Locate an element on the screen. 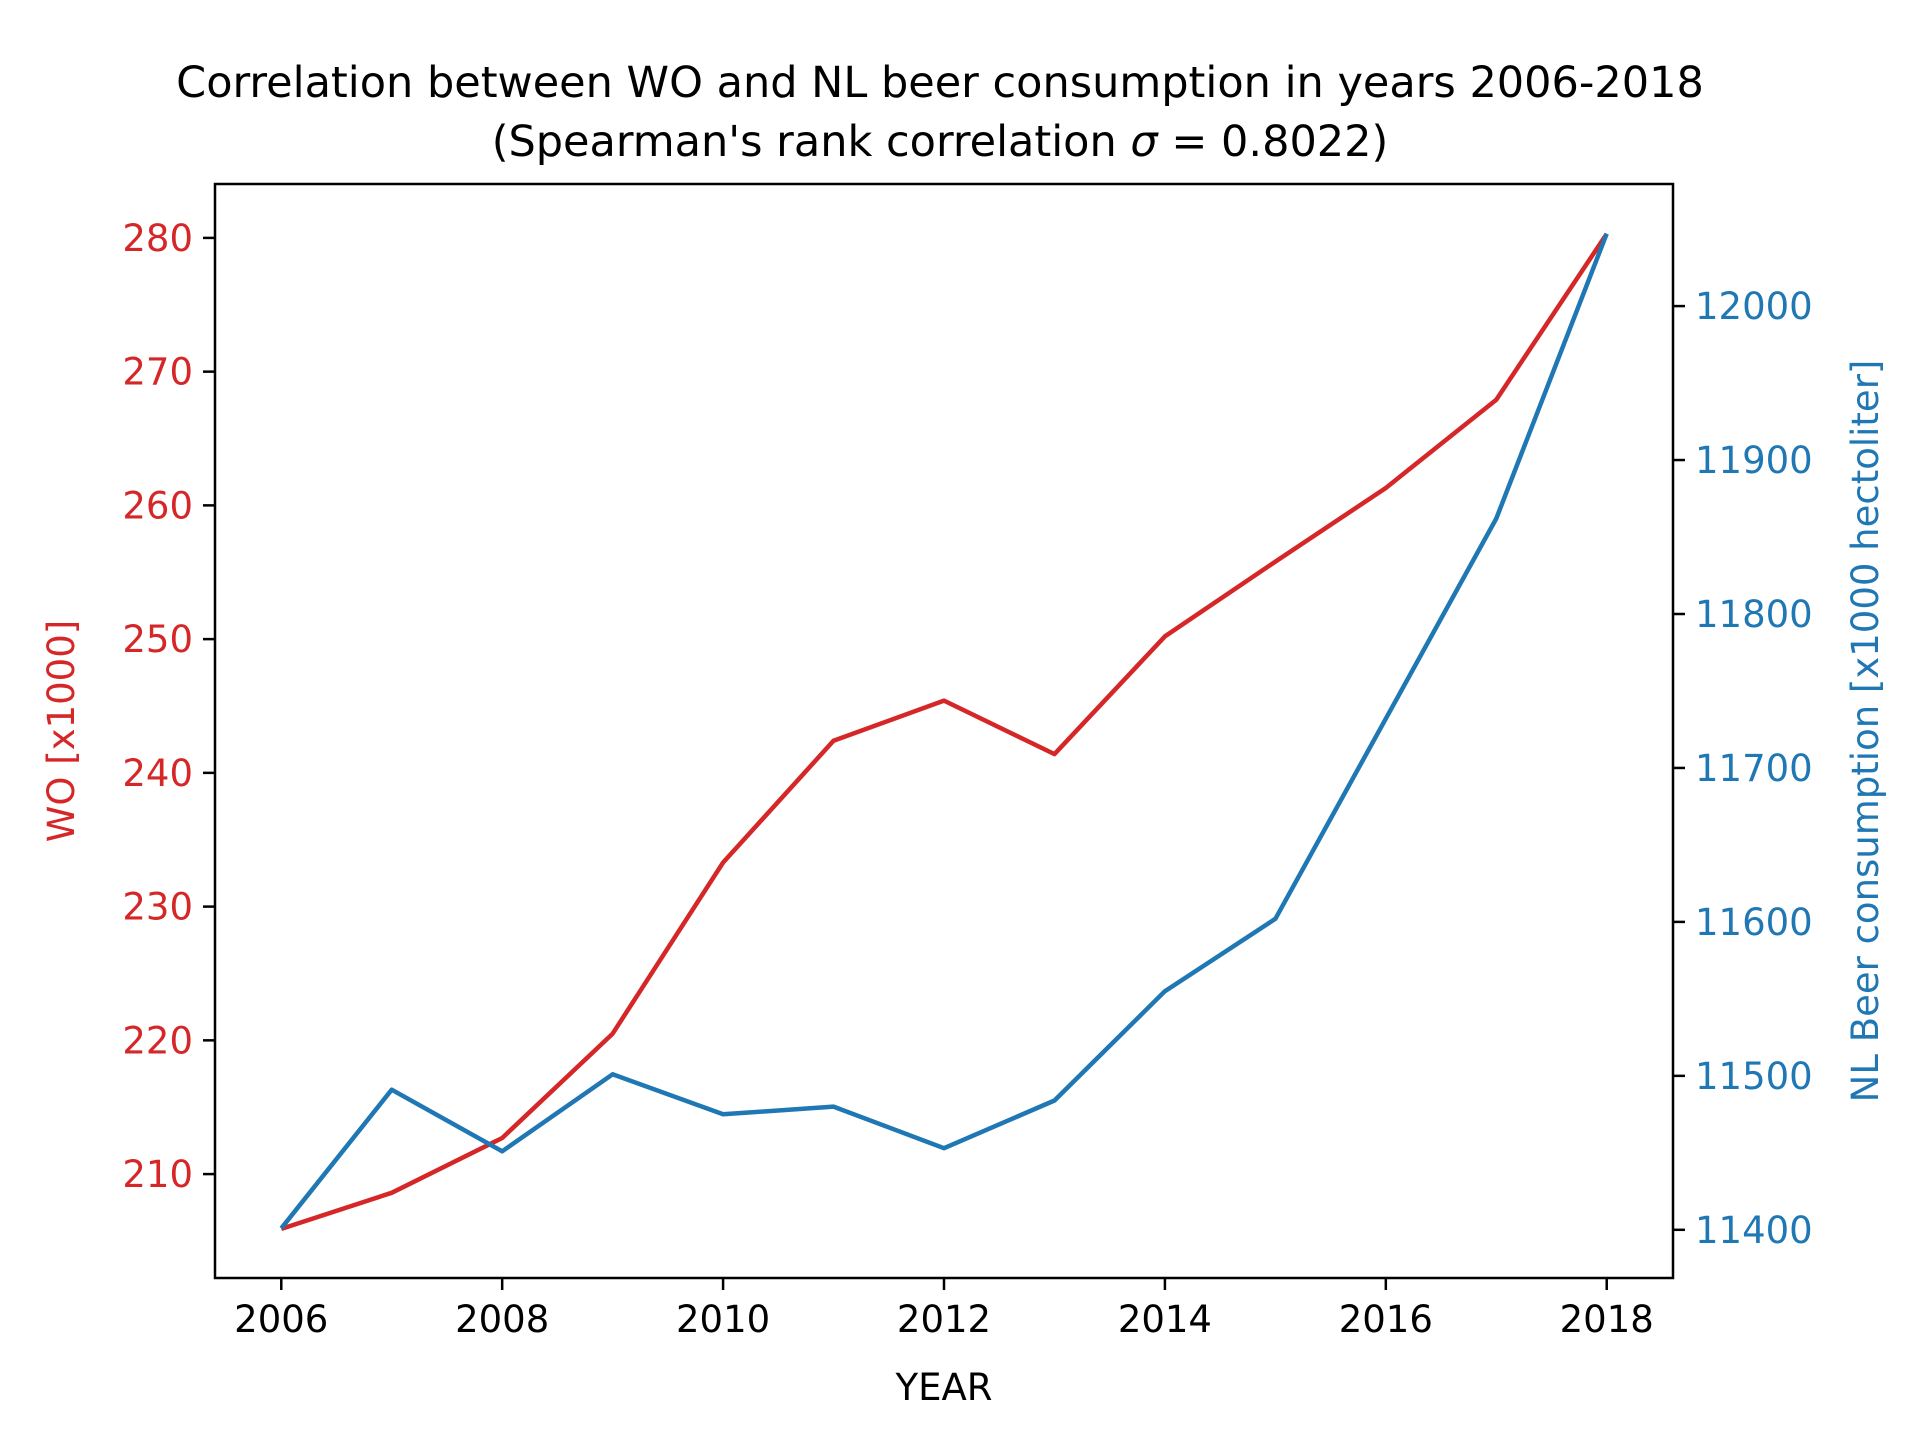 This screenshot has height=1440, width=1920. x-tick-label: 2012 is located at coordinates (944, 1319).